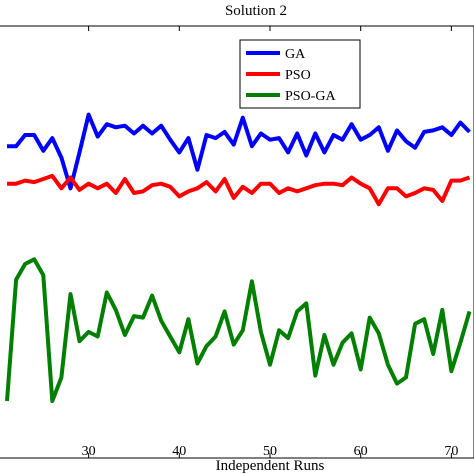  What do you see at coordinates (310, 96) in the screenshot?
I see `legend-label-pso-ga: PSO-GA` at bounding box center [310, 96].